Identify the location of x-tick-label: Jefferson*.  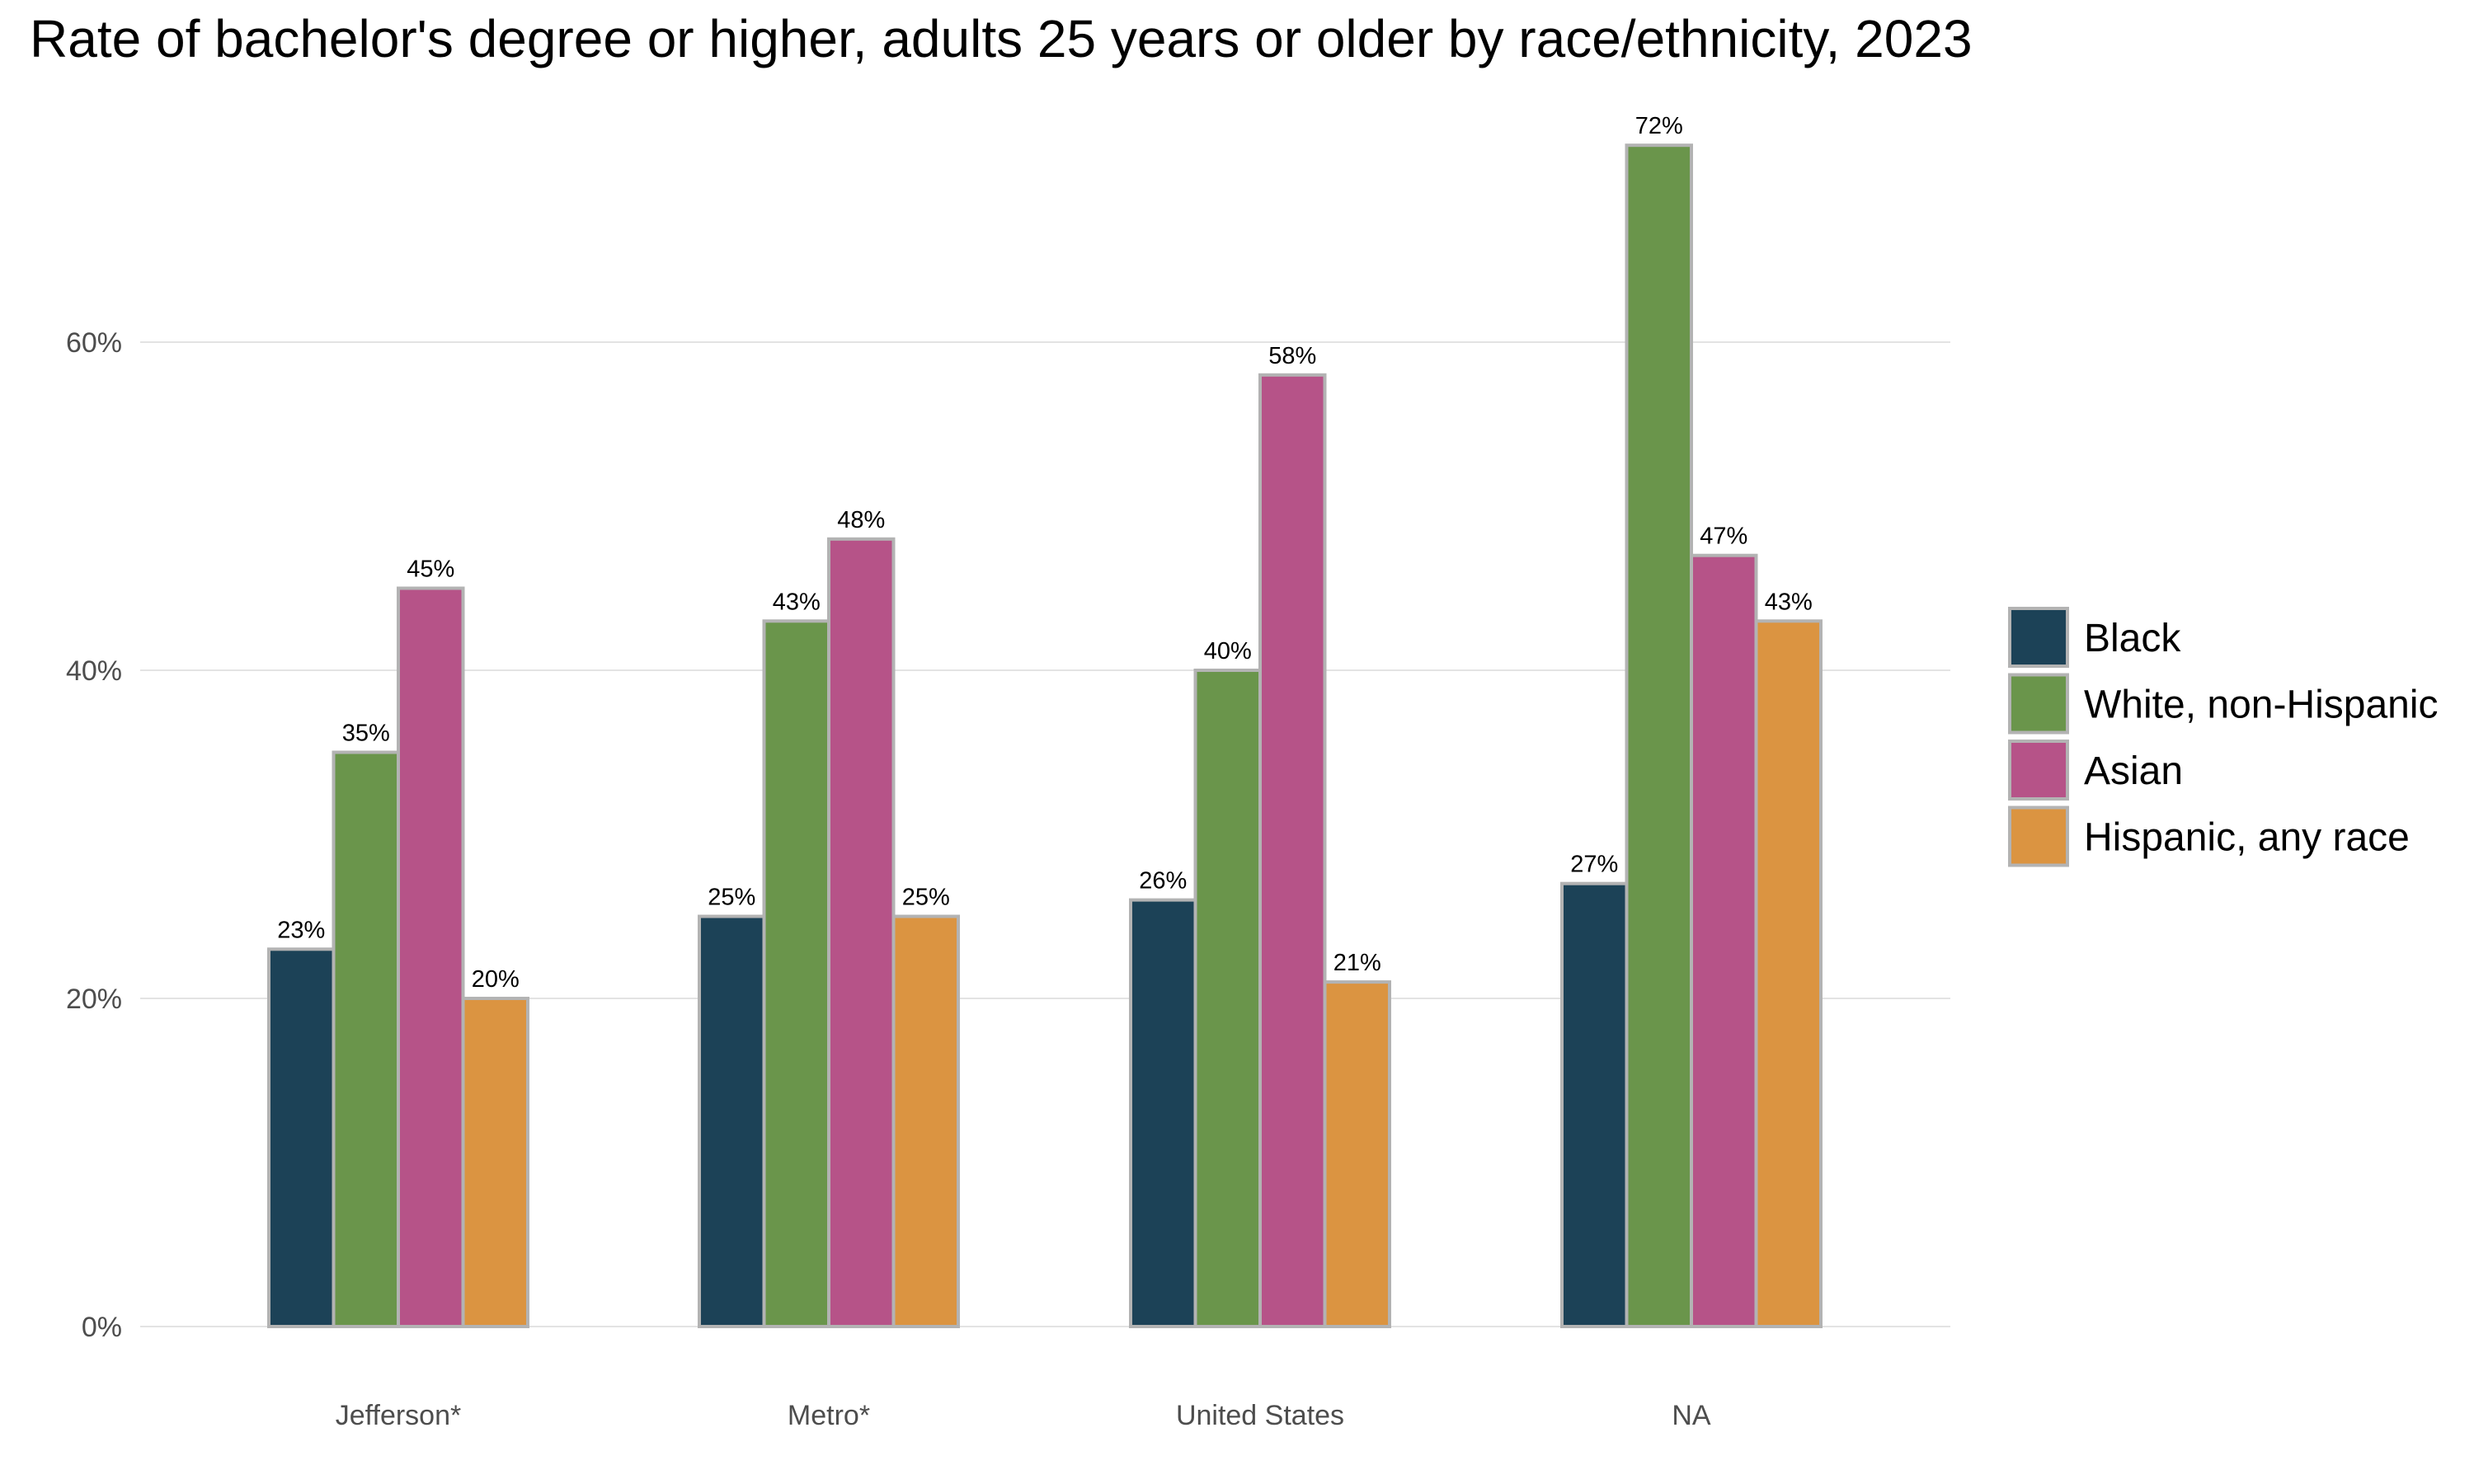
(398, 1415).